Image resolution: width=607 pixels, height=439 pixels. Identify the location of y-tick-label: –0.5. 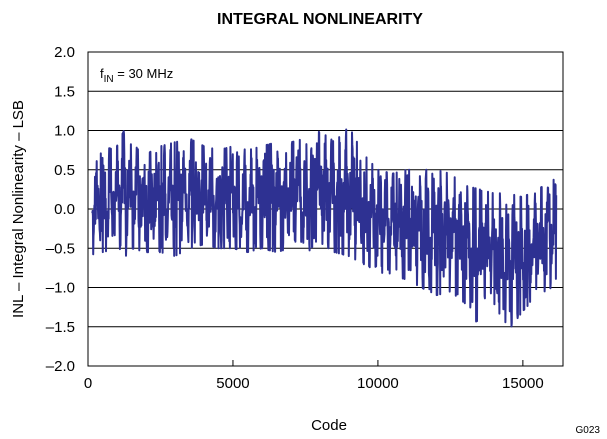
(60, 248).